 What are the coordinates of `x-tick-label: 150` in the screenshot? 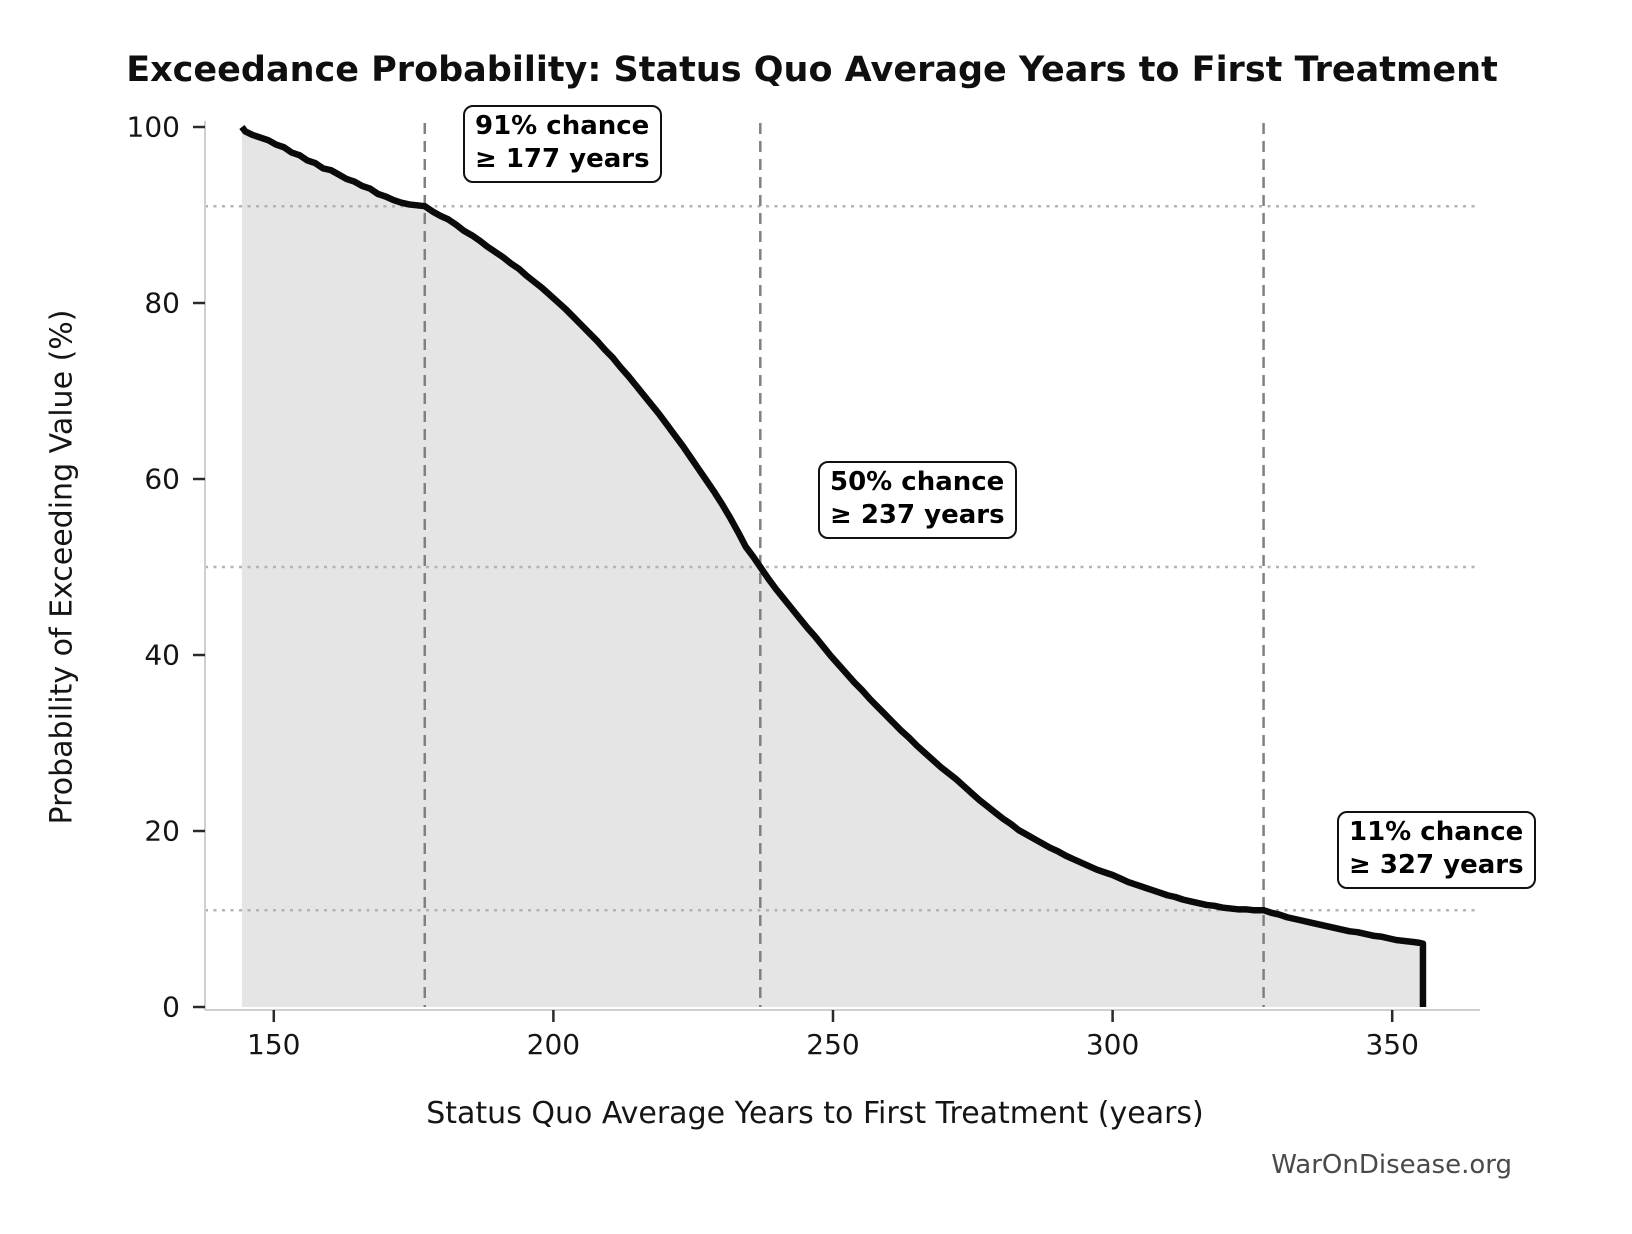 It's located at (274, 1044).